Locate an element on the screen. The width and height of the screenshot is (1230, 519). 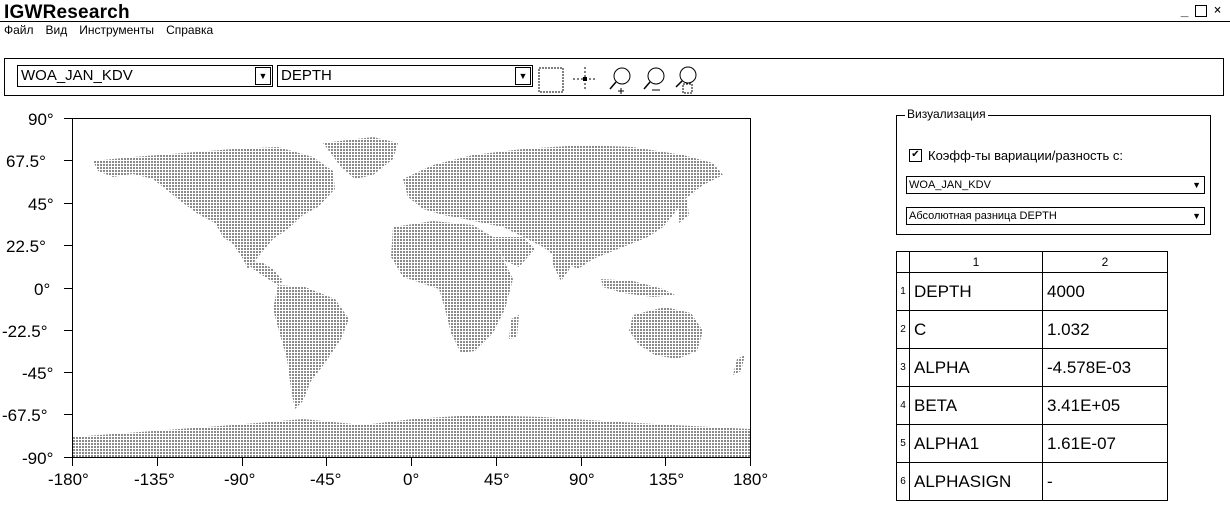
param-value: 3.41E+05 is located at coordinates (1105, 405).